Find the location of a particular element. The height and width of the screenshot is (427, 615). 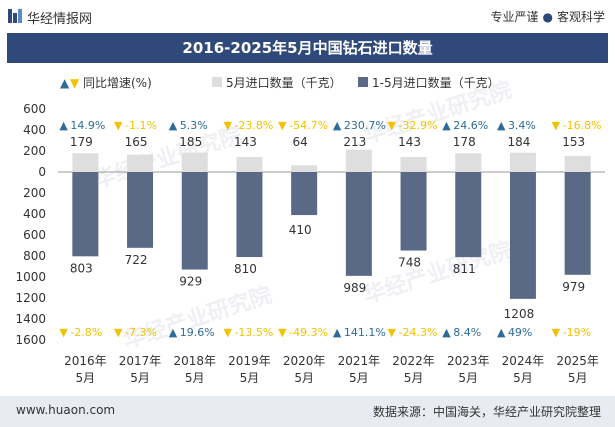

value-label-cumulative: 989 is located at coordinates (354, 288).